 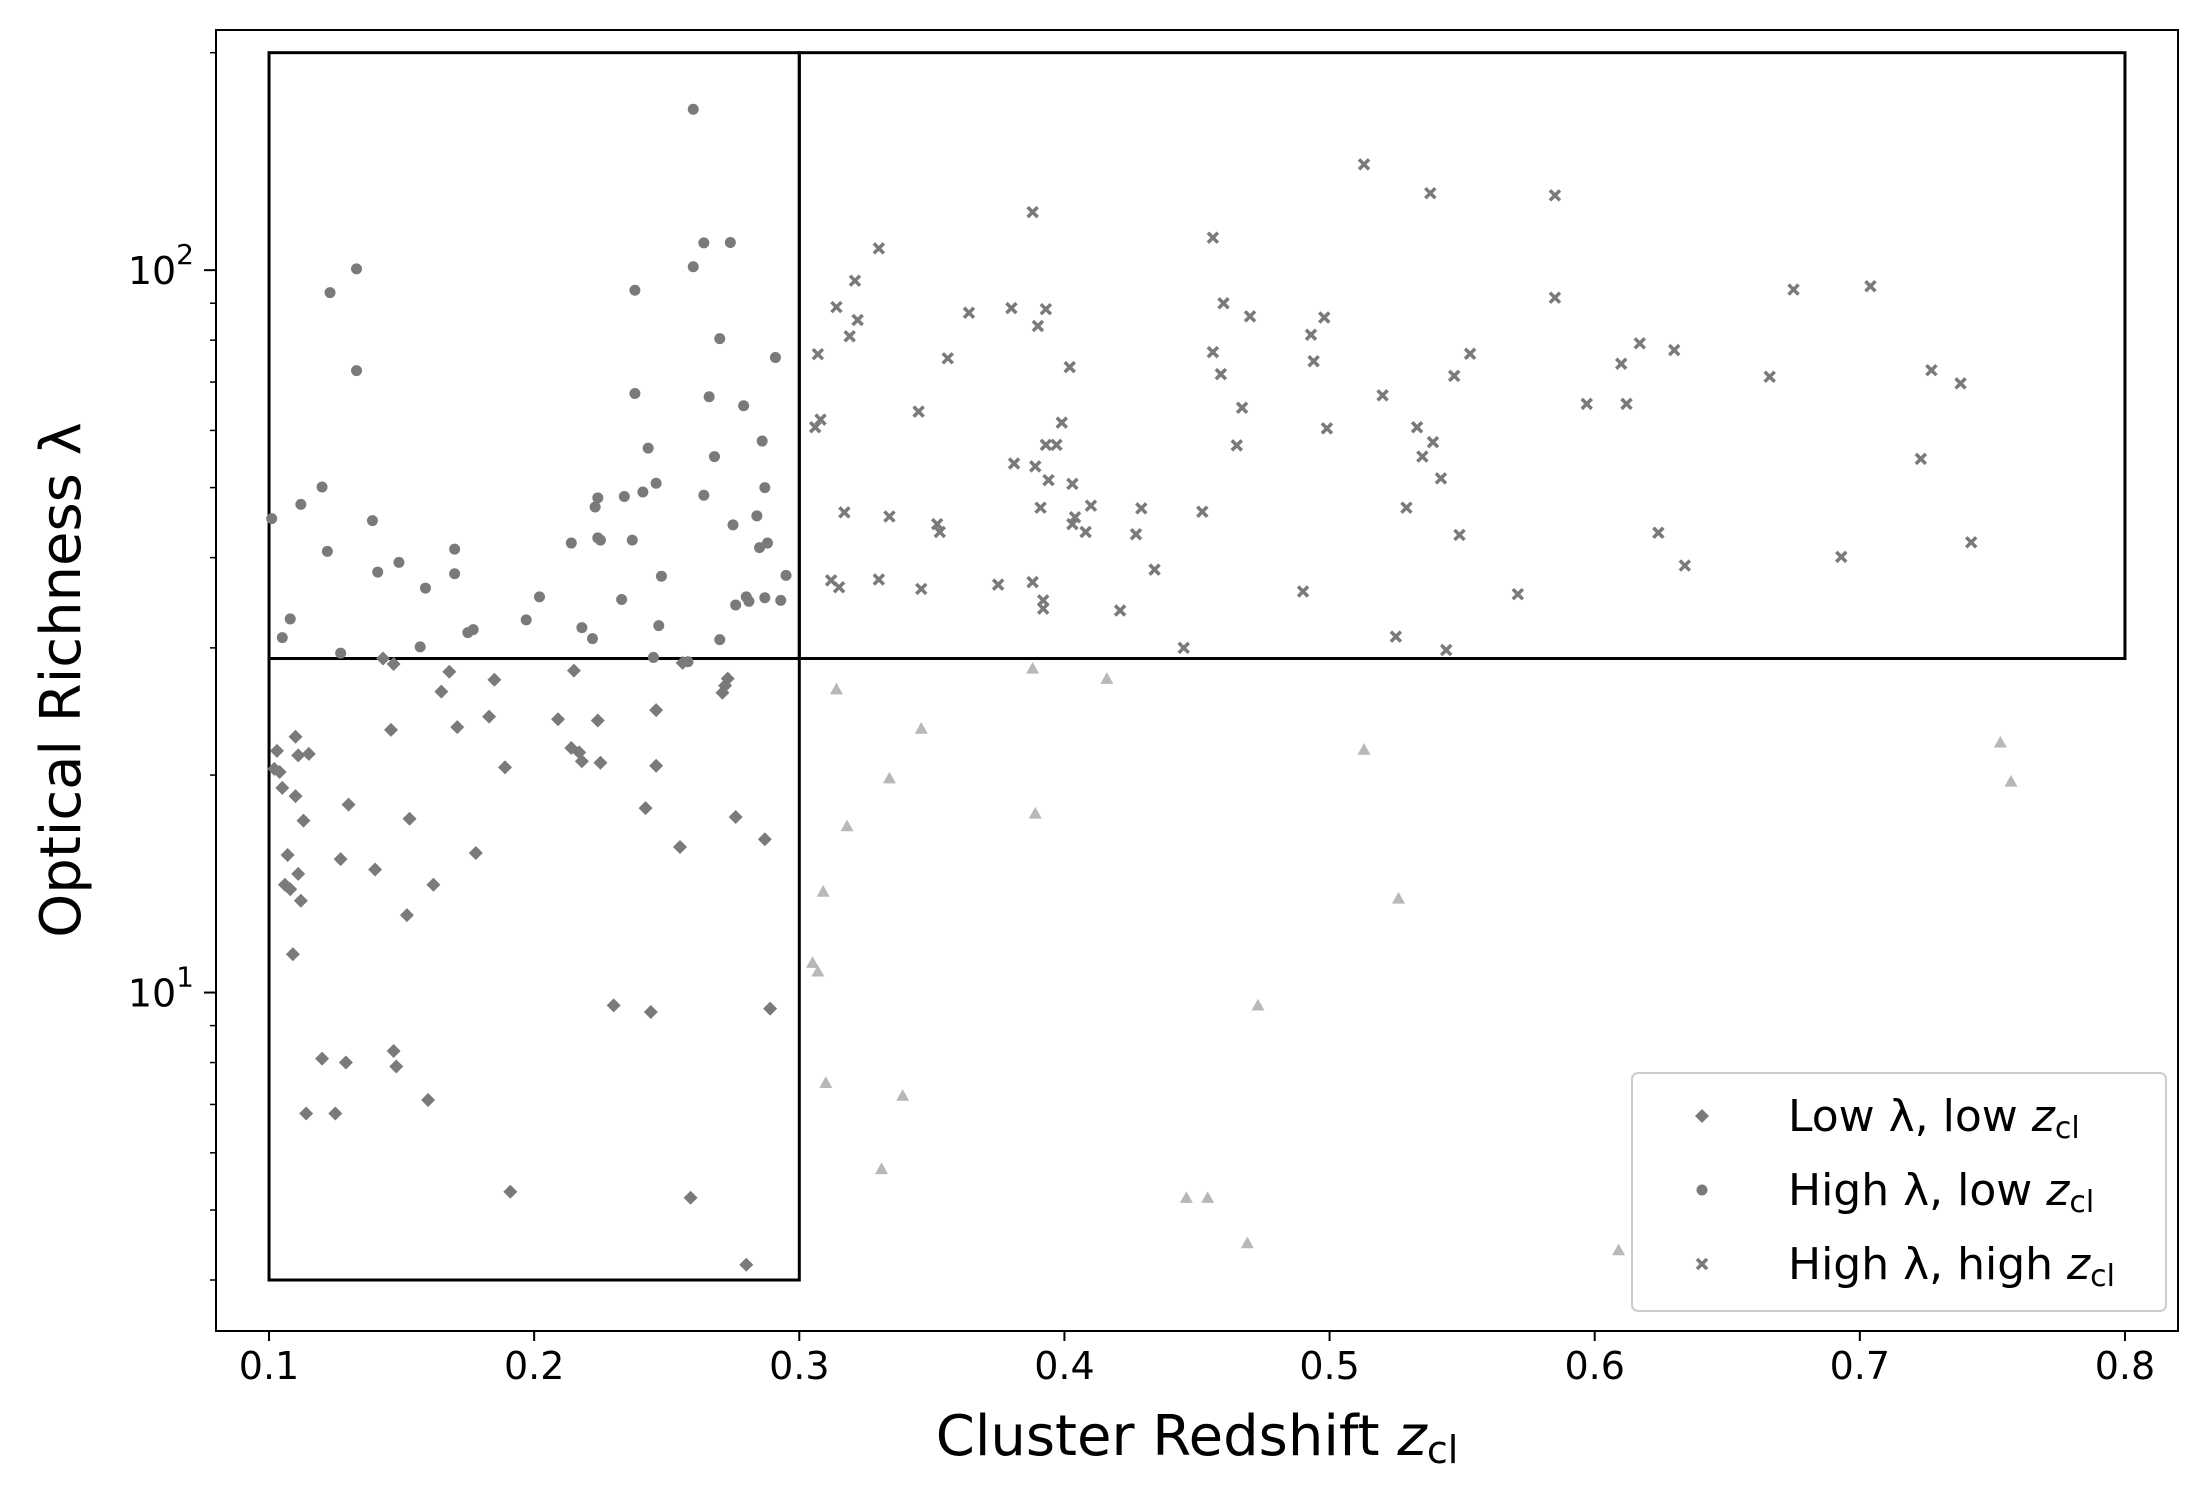 I want to click on x-tick-label: 0.1, so click(x=269, y=1366).